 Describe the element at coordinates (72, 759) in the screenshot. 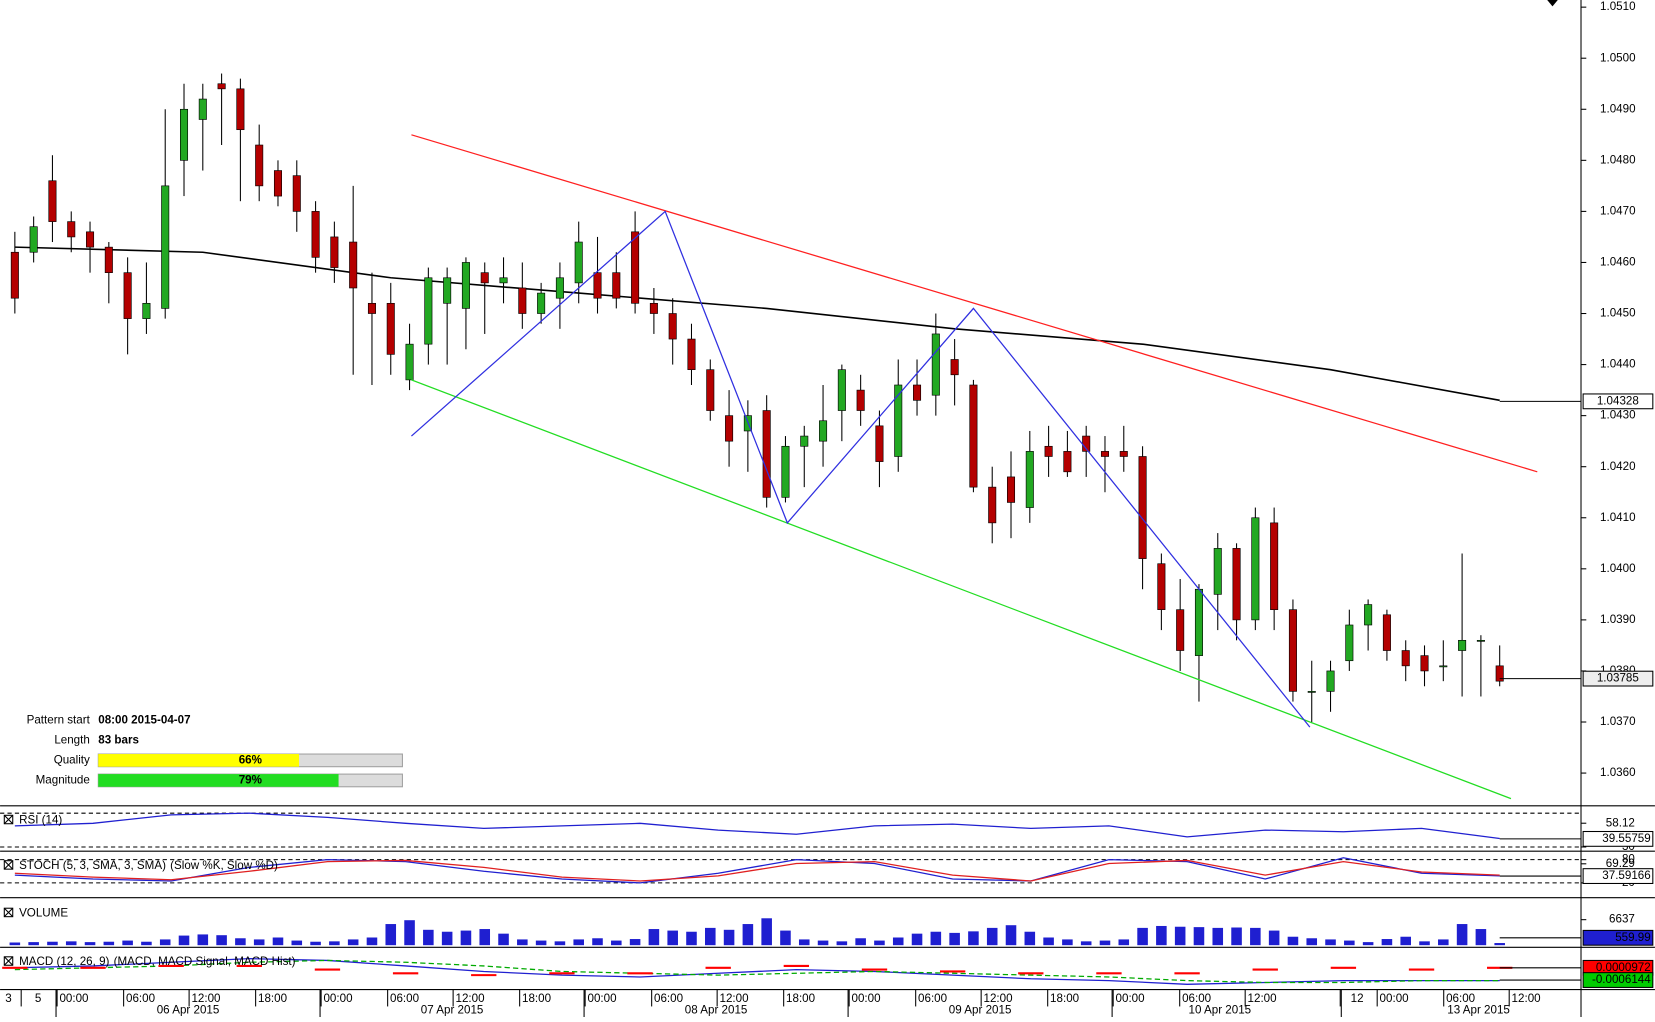

I see `pattern-label: Quality` at that location.